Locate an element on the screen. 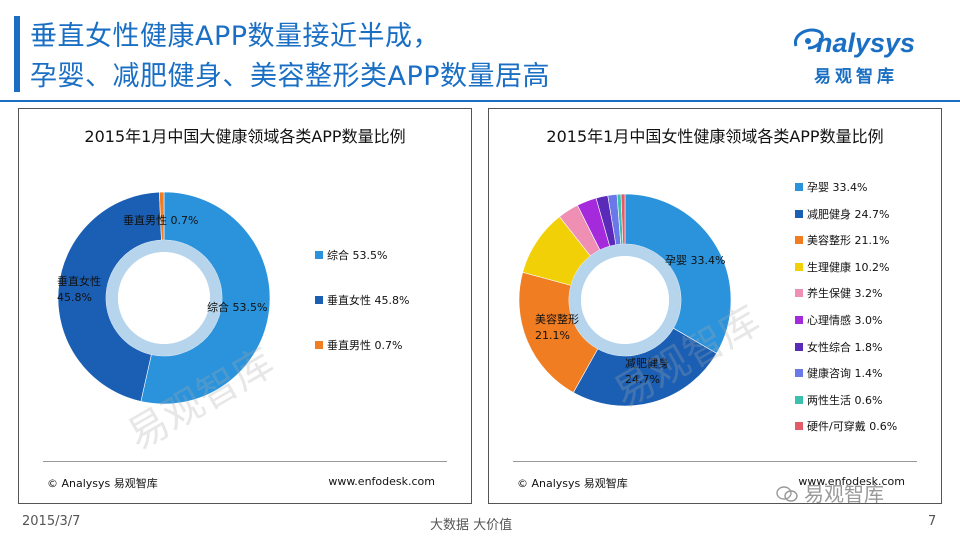  legend-label-8: 健康咨询 1.4% is located at coordinates (845, 374).